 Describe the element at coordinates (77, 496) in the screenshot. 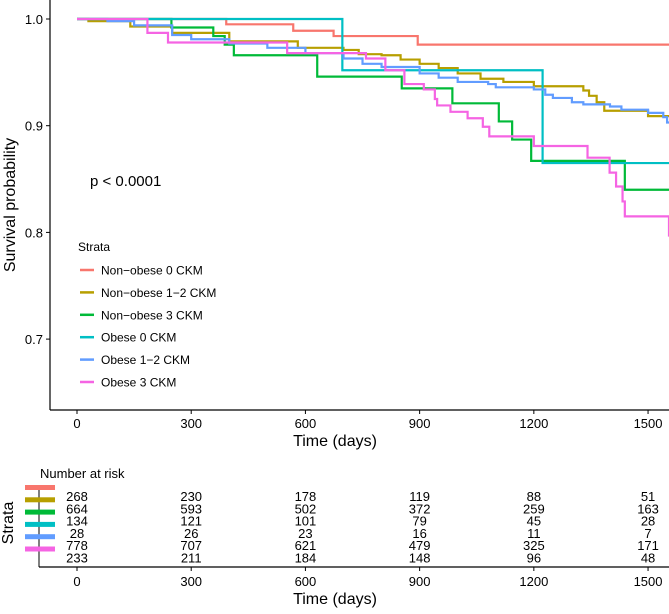

I see `risk-count: 268` at that location.